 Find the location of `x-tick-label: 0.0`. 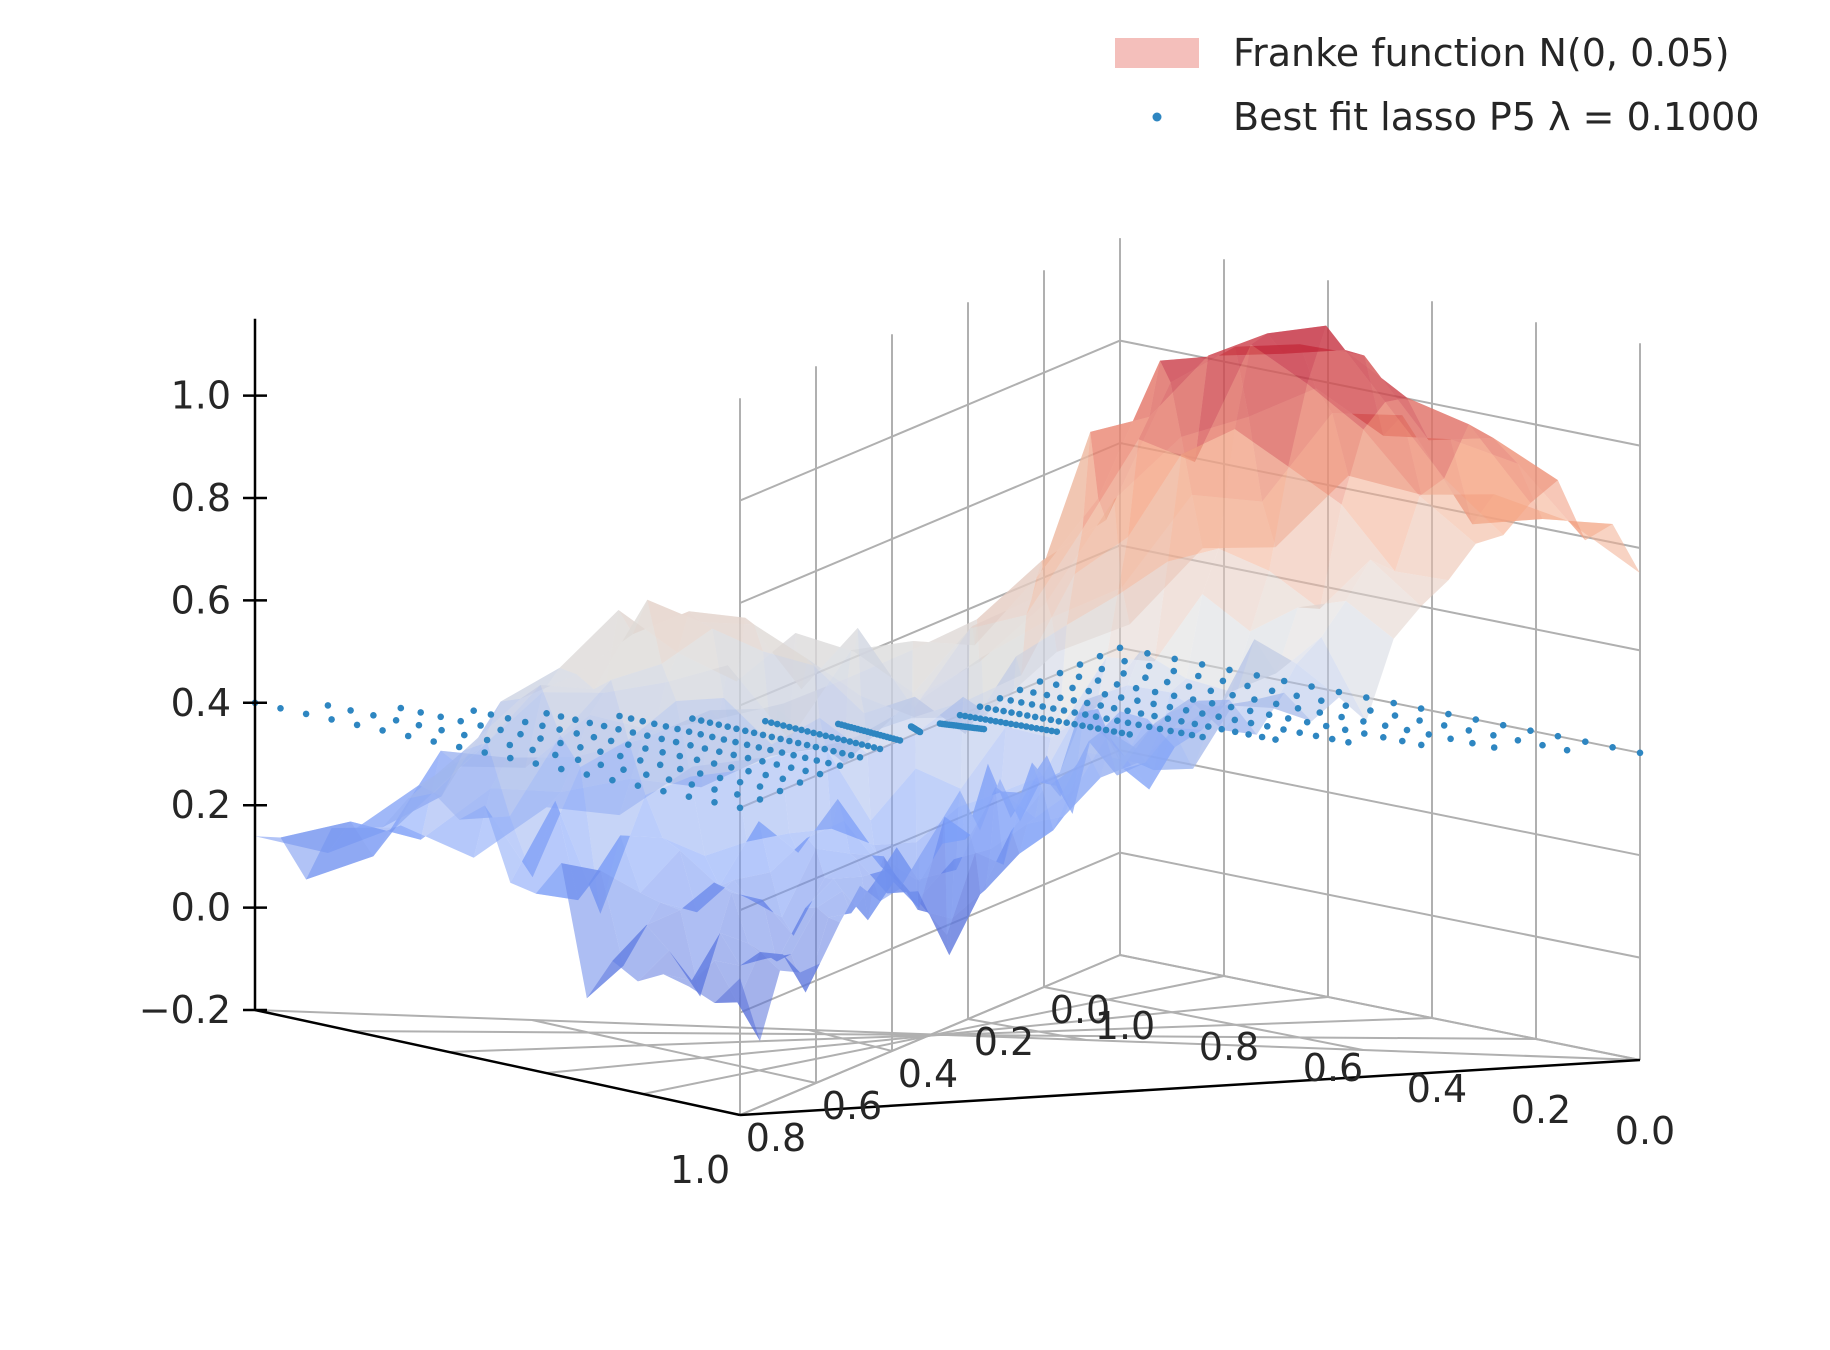

x-tick-label: 0.0 is located at coordinates (1080, 1010).